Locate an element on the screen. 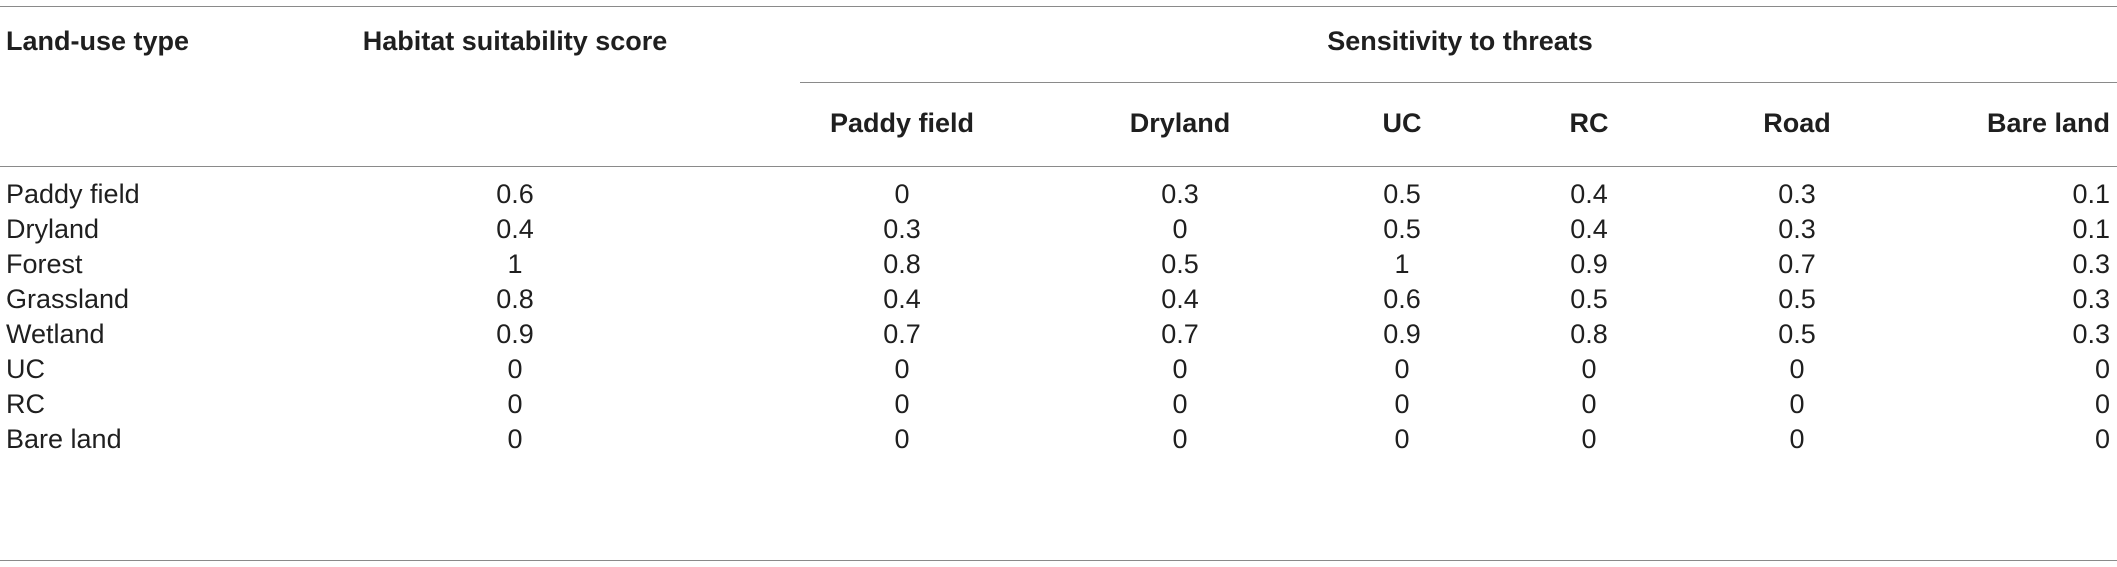 The image size is (2117, 567). row-habitat-score: 0.4 is located at coordinates (515, 229).